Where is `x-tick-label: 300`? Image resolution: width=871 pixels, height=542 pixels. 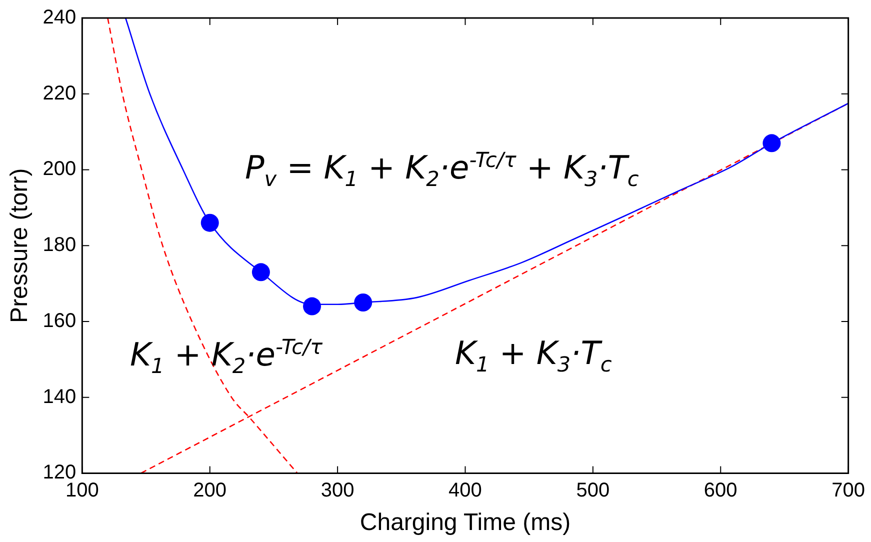
x-tick-label: 300 is located at coordinates (337, 491).